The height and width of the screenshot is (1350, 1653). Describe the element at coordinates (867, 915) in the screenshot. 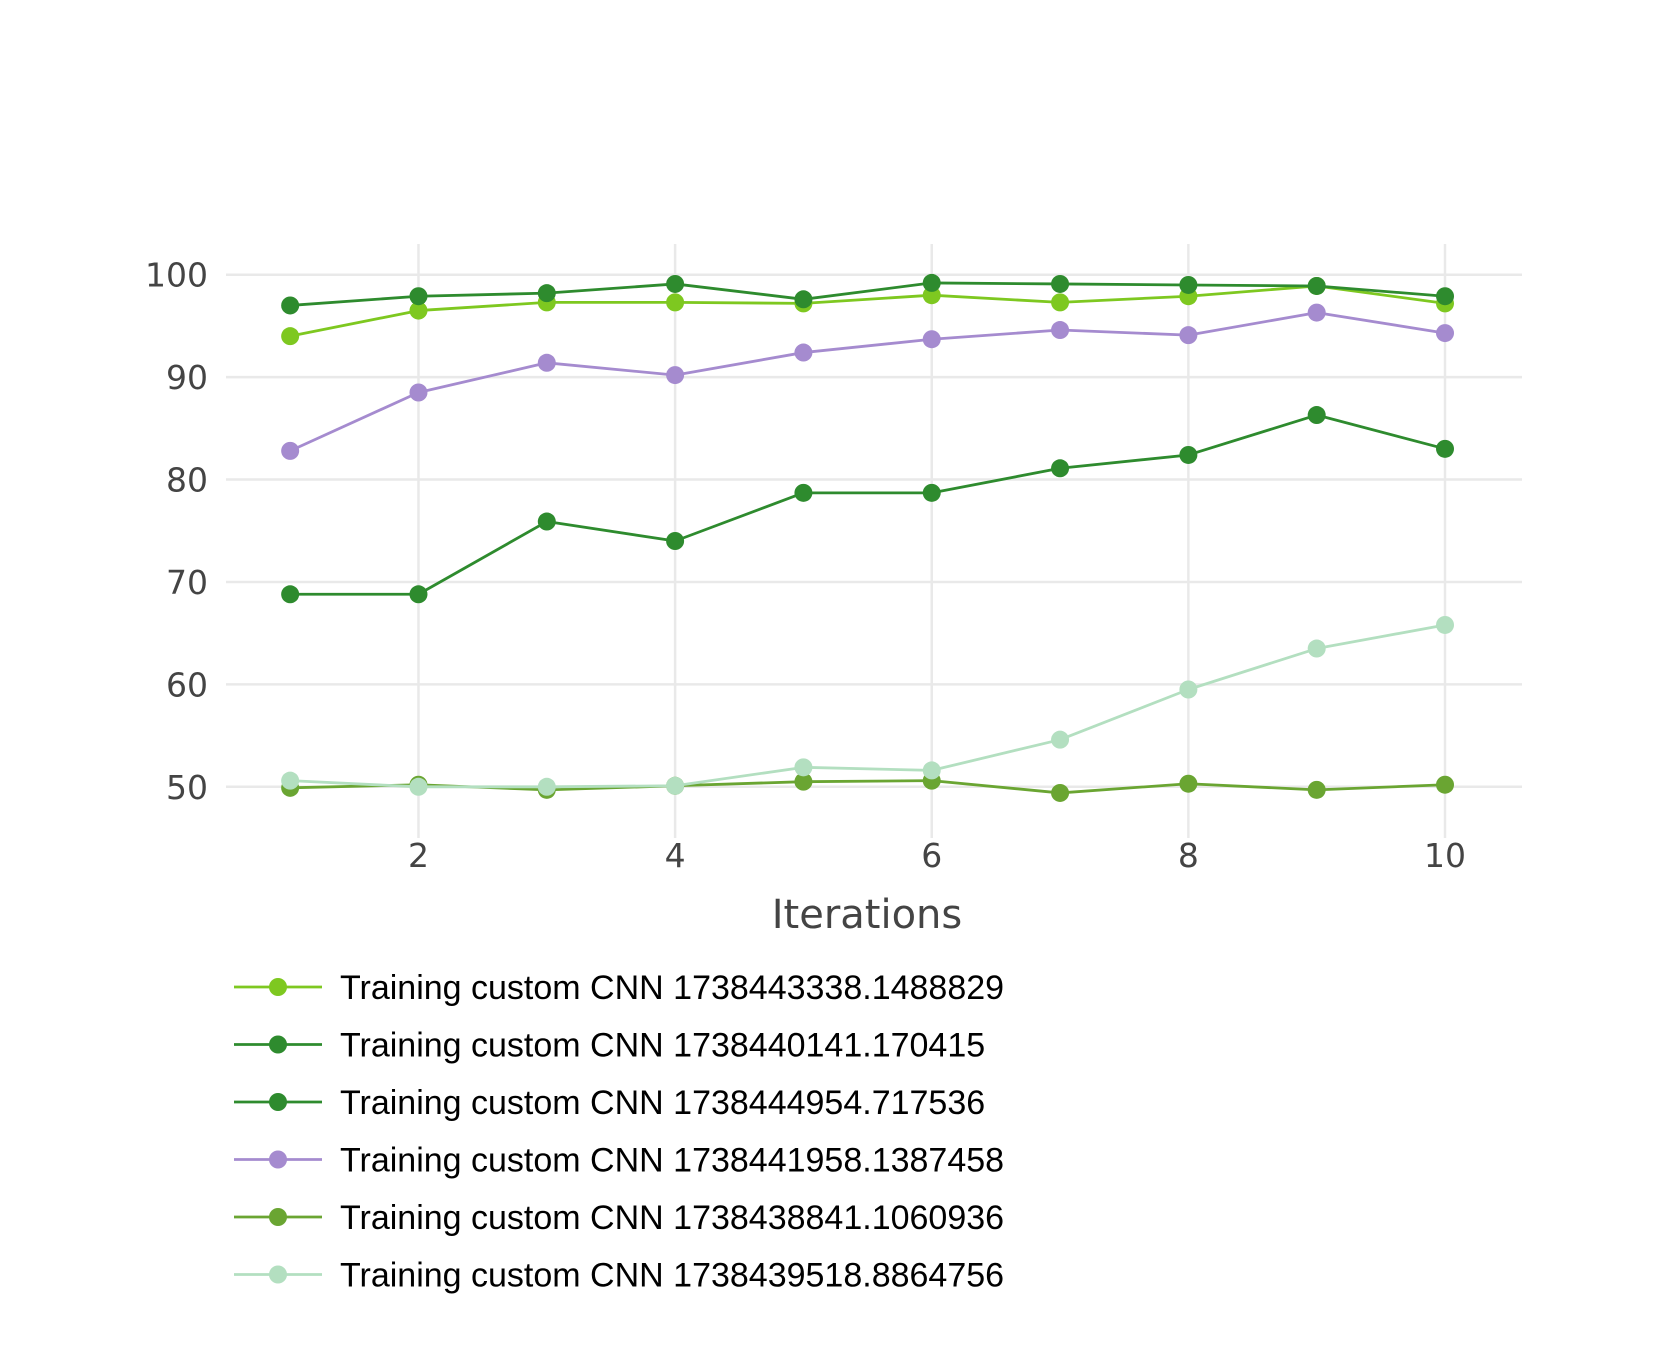

I see `x-axis-title: Iterations` at that location.